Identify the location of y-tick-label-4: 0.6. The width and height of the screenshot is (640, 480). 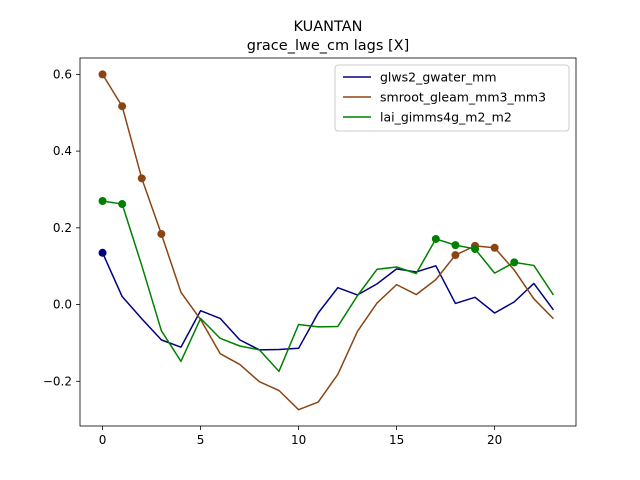
(62, 74).